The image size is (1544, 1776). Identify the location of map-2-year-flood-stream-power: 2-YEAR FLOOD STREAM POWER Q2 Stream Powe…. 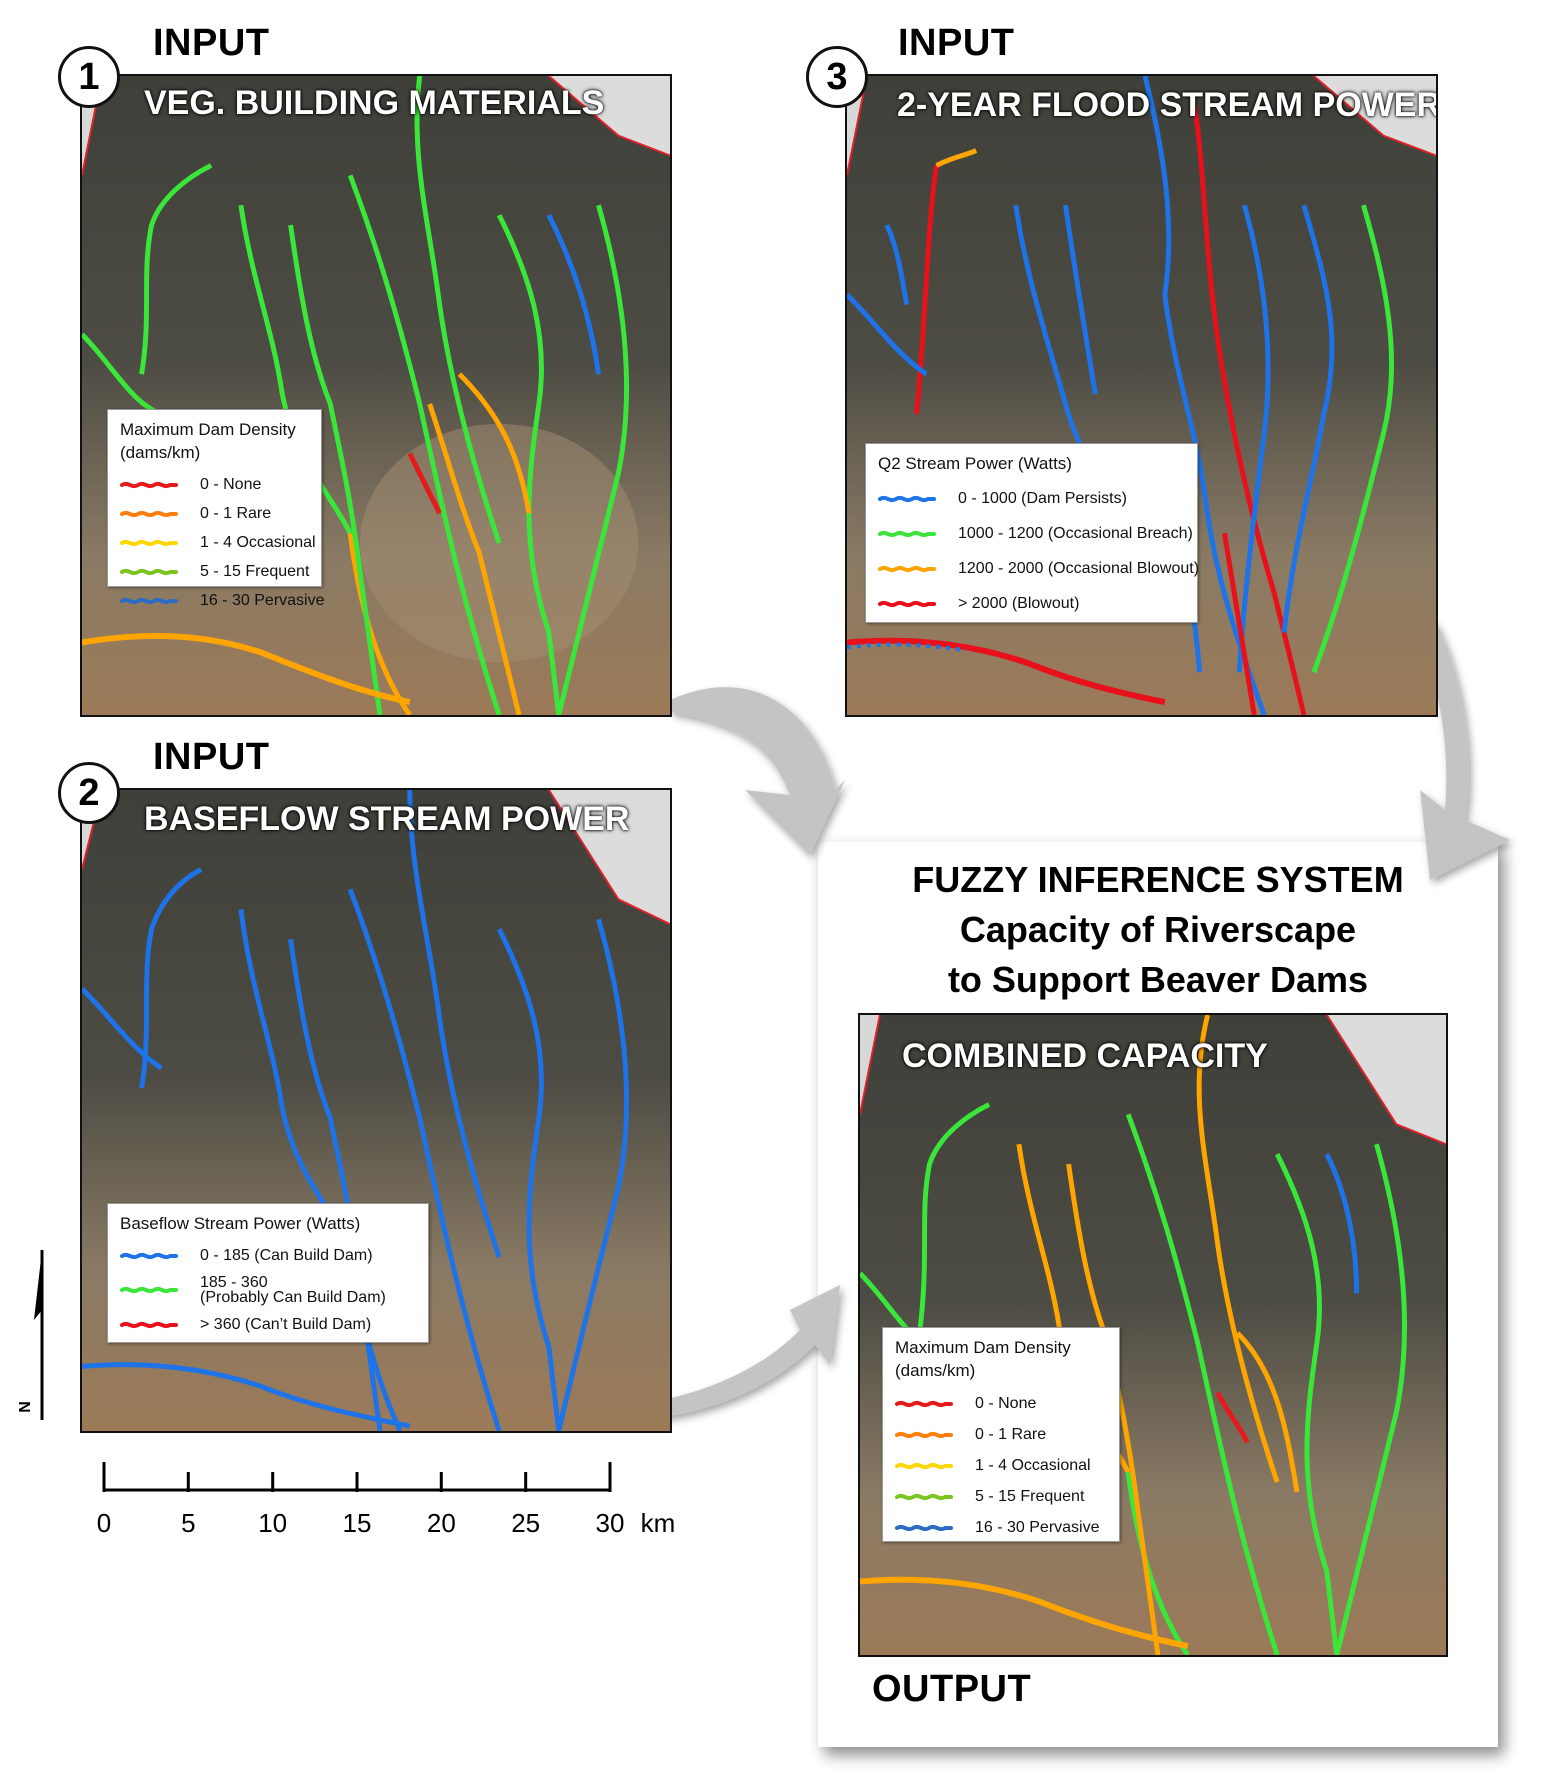
(1141, 395).